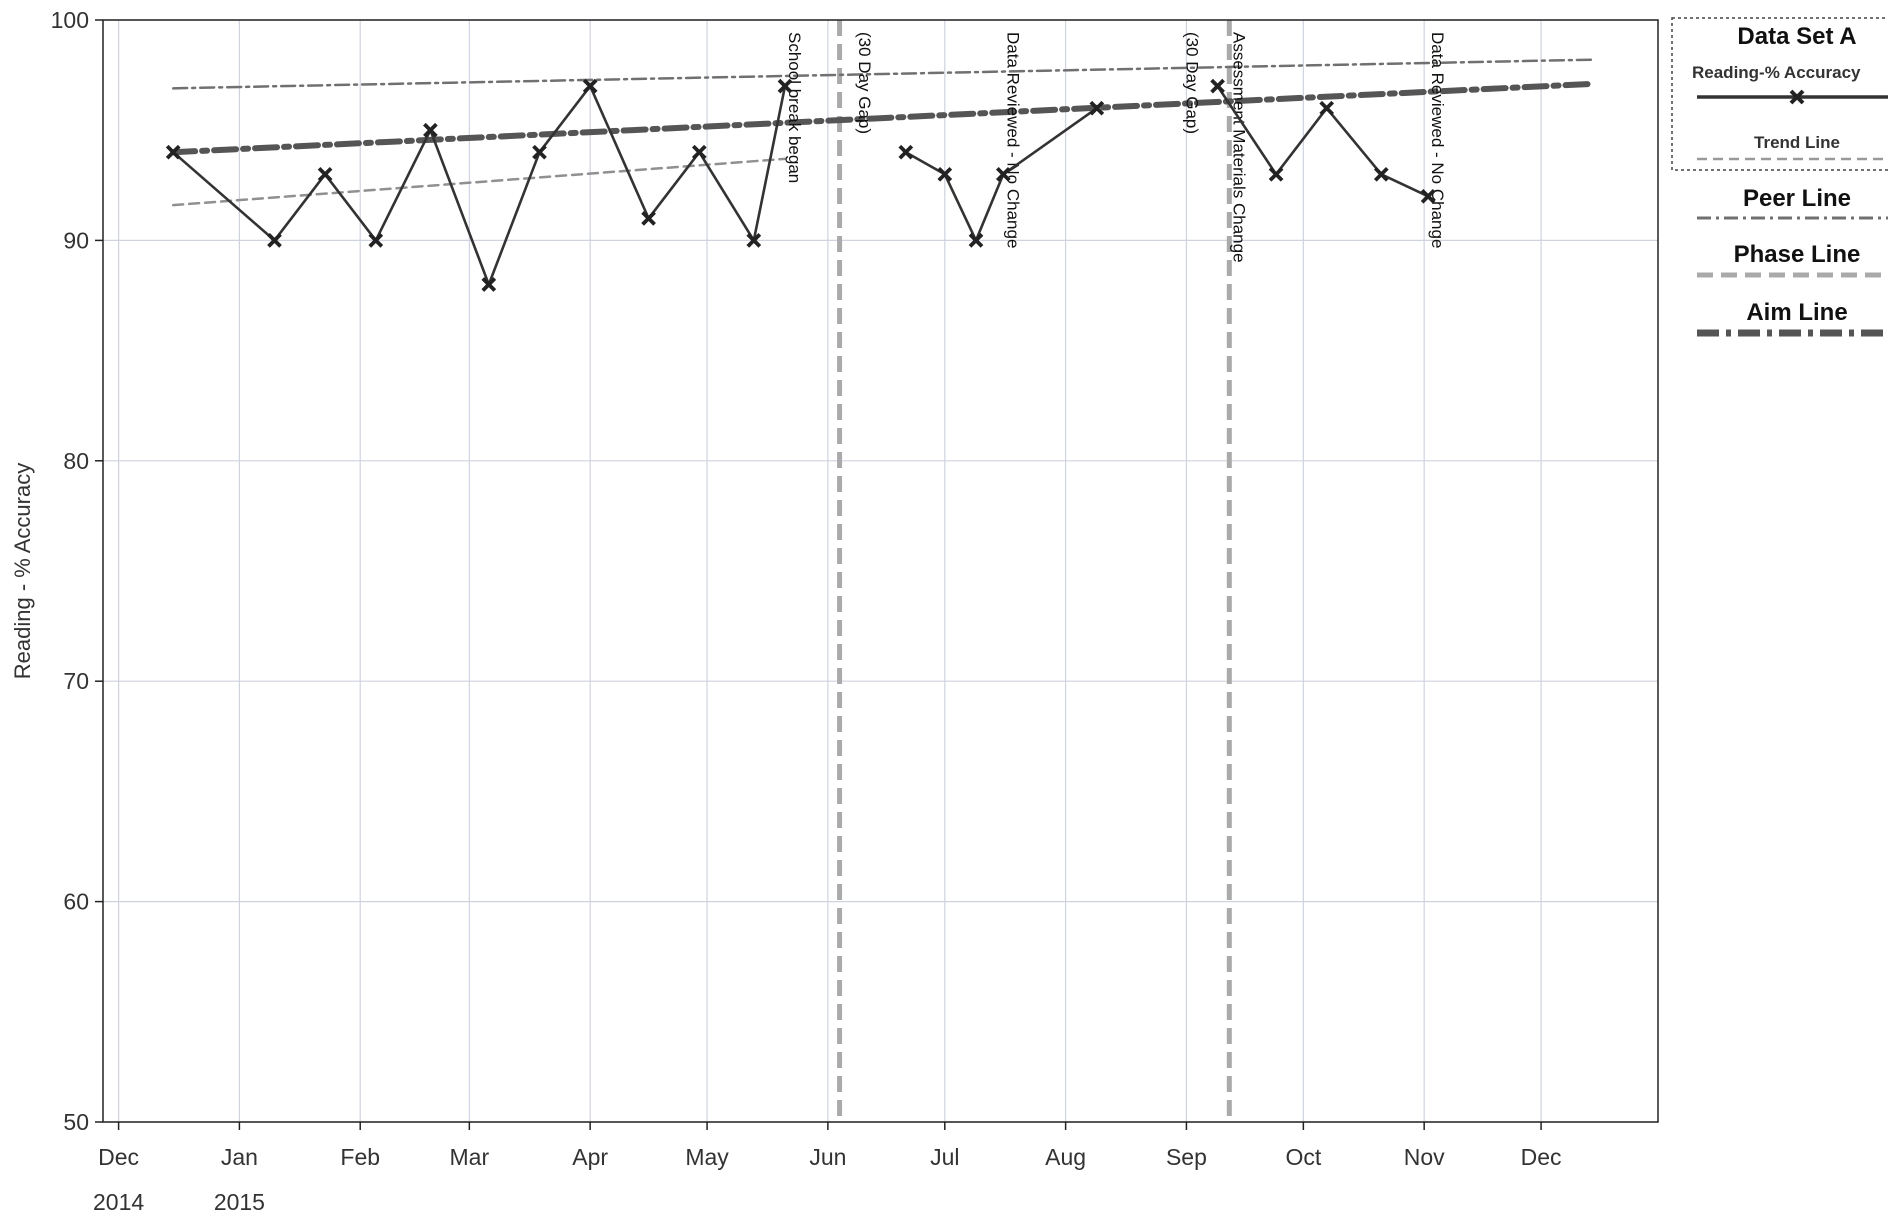  Describe the element at coordinates (1776, 72) in the screenshot. I see `legend-label-reading: Reading-% Accuracy` at that location.